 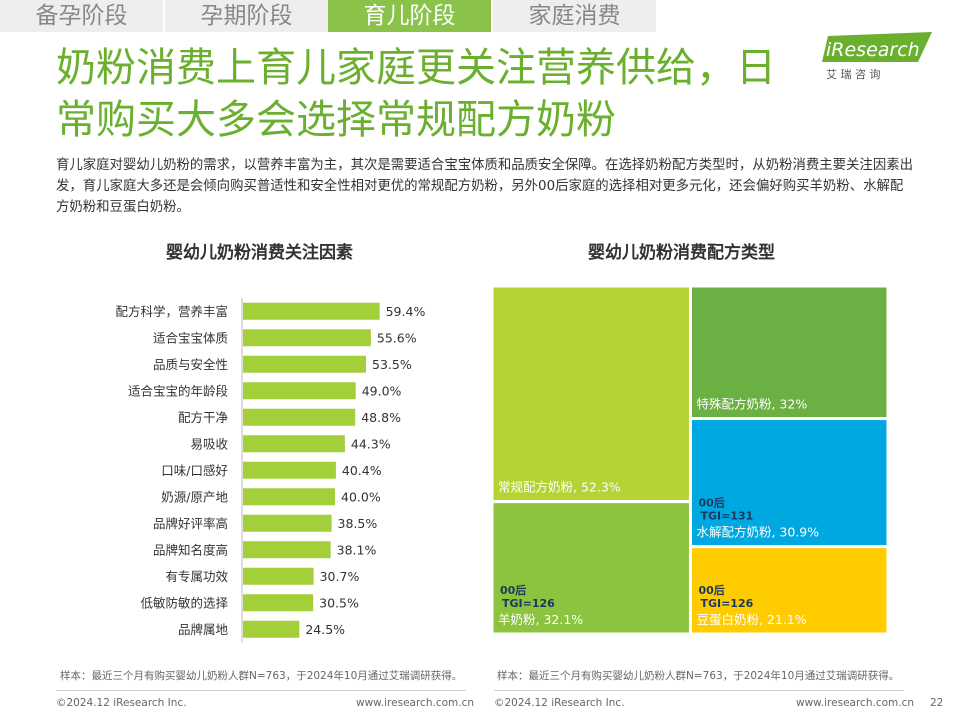 I want to click on bar-value-label: 44.3%, so click(x=371, y=443).